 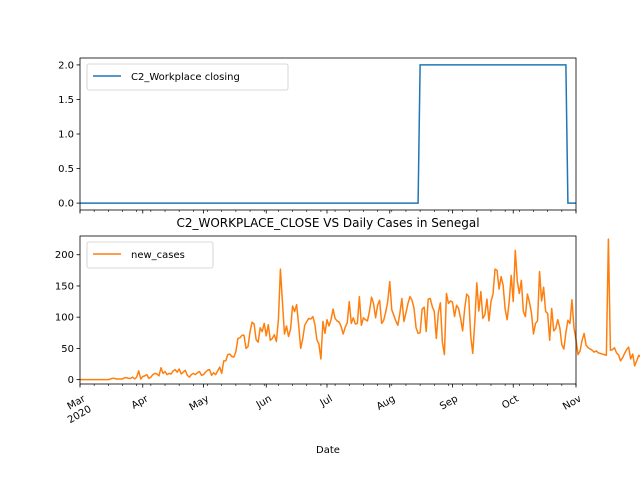 I want to click on bottom-legend-box, so click(x=150, y=255).